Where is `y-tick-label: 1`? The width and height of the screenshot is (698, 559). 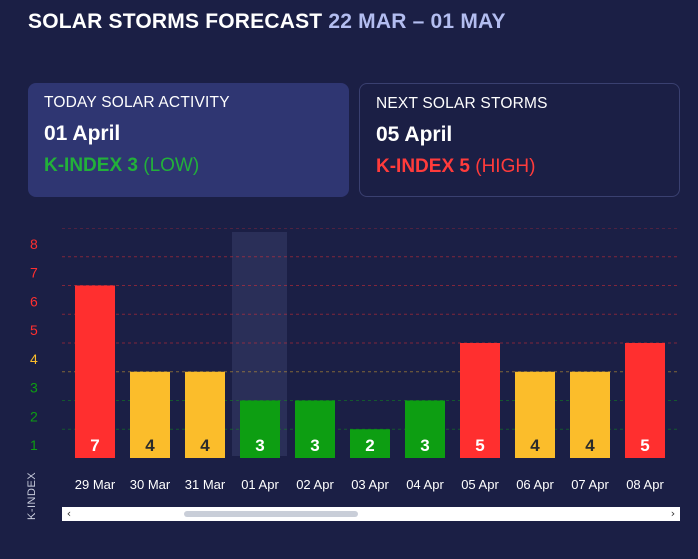
y-tick-label: 1 is located at coordinates (34, 445).